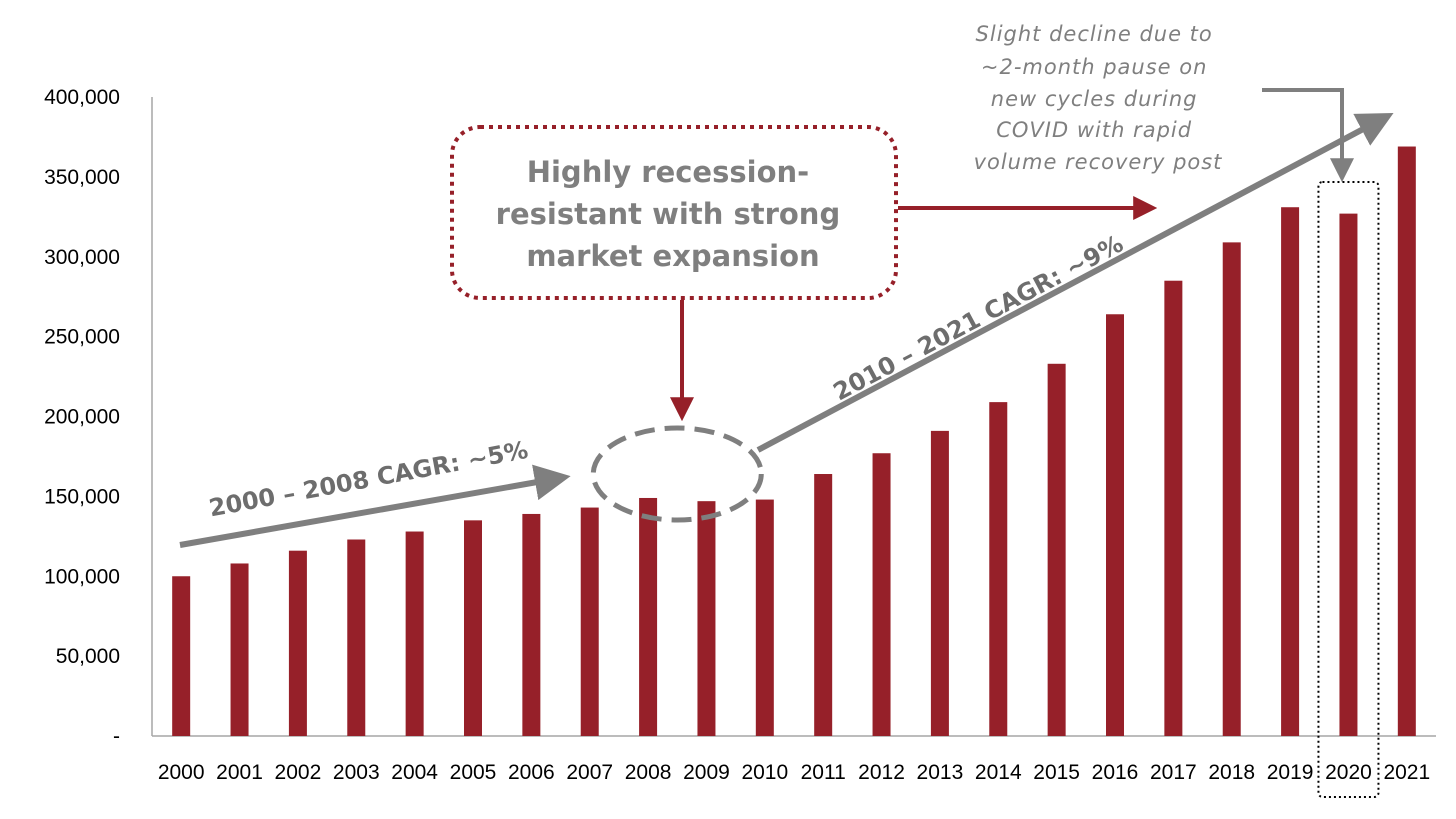 Image resolution: width=1456 pixels, height=819 pixels. What do you see at coordinates (1094, 67) in the screenshot?
I see `covid-note-line-2: ~2-month pause on` at bounding box center [1094, 67].